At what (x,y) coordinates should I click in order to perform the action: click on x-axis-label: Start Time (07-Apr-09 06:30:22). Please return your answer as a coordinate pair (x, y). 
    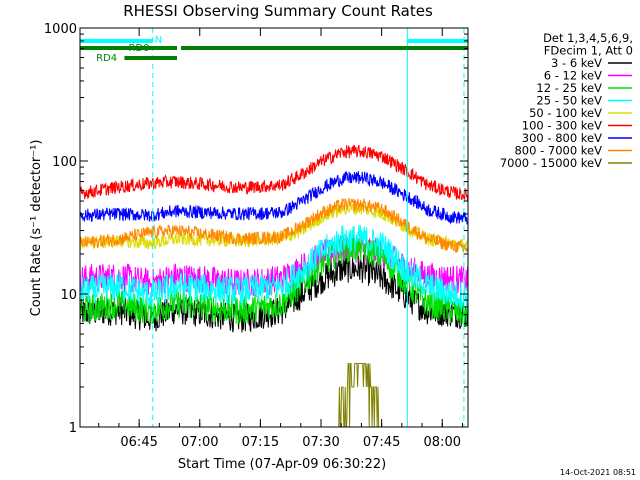
    Looking at the image, I should click on (282, 464).